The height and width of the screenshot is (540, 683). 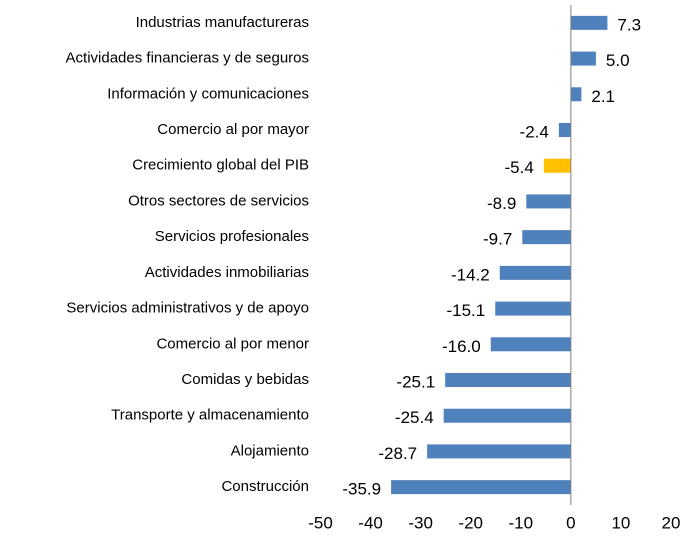 What do you see at coordinates (465, 310) in the screenshot?
I see `value-label: -15.1` at bounding box center [465, 310].